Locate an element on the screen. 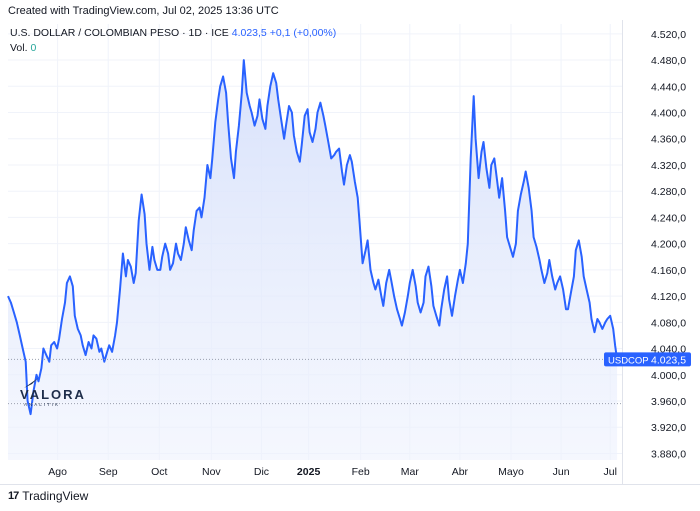  tradingview-footer: 17 TradingView is located at coordinates (48, 496).